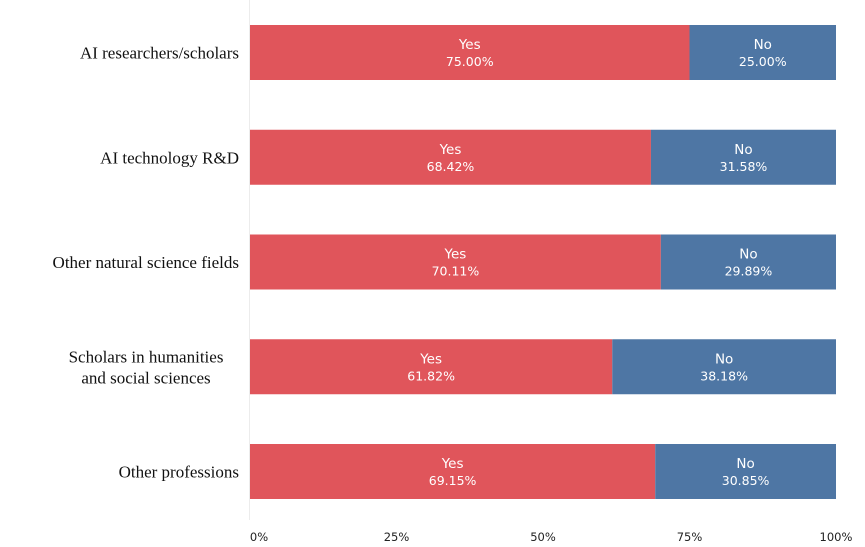 The height and width of the screenshot is (547, 865). I want to click on category-label-2: Other natural science fields, so click(146, 262).